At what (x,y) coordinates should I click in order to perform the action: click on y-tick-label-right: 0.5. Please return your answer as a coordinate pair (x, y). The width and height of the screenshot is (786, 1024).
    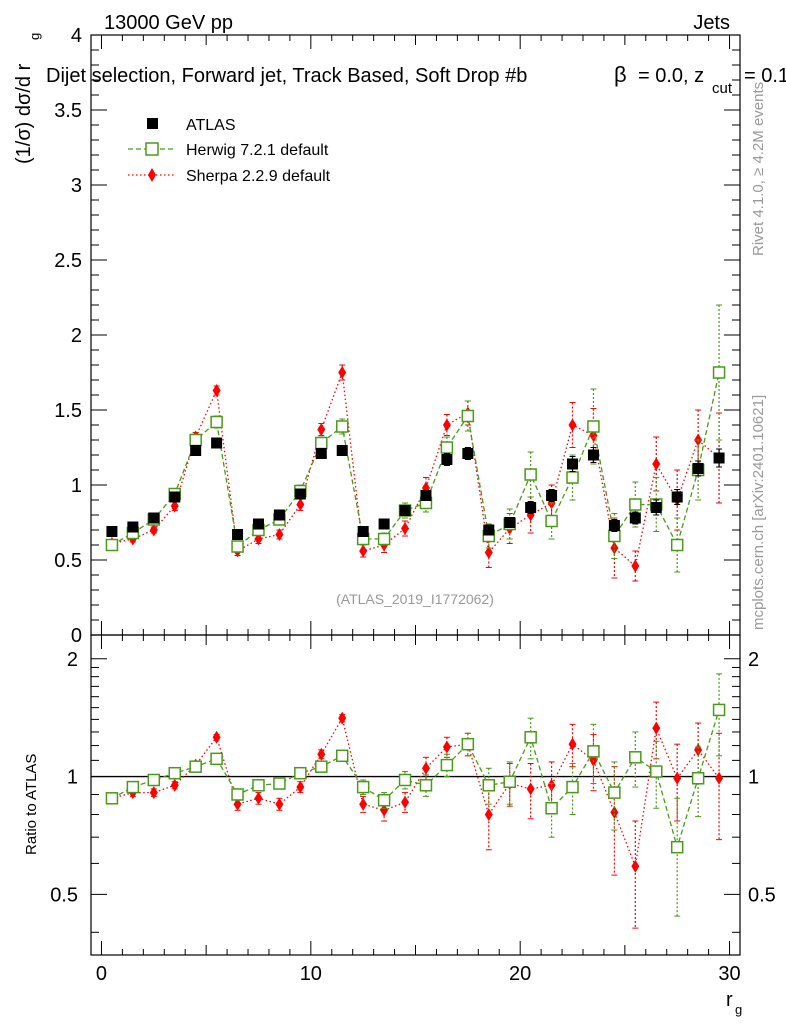
    Looking at the image, I should click on (762, 895).